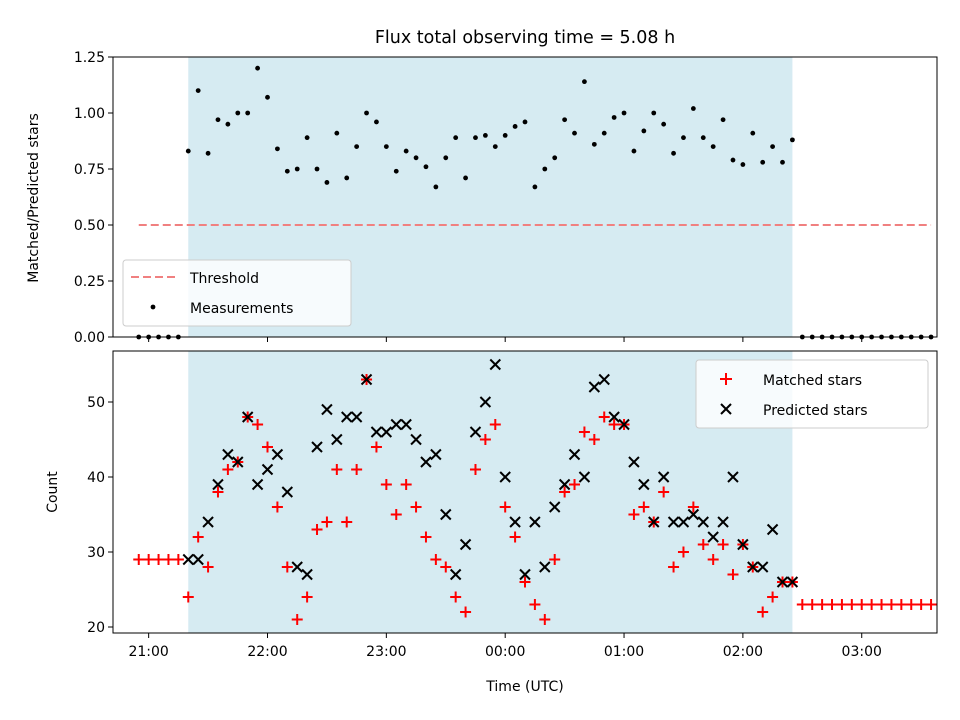  What do you see at coordinates (100, 515) in the screenshot?
I see `bottom-y-ticks: 20 30 40 50` at bounding box center [100, 515].